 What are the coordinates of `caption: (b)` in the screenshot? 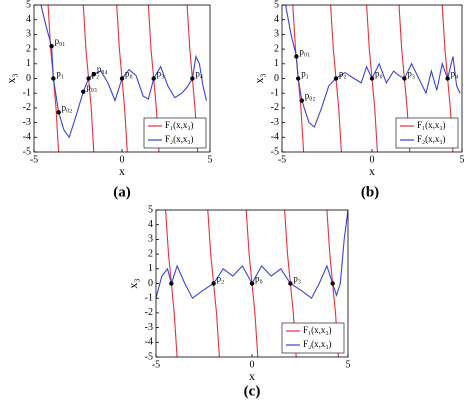 It's located at (370, 192).